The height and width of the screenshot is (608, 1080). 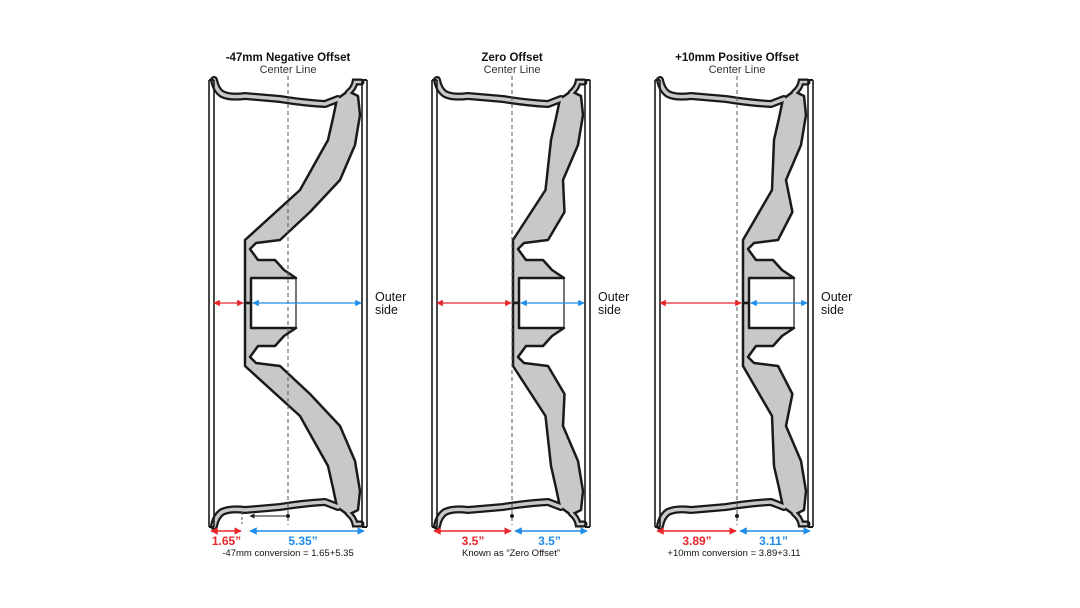 I want to click on inner-value: 3.89”, so click(x=696, y=541).